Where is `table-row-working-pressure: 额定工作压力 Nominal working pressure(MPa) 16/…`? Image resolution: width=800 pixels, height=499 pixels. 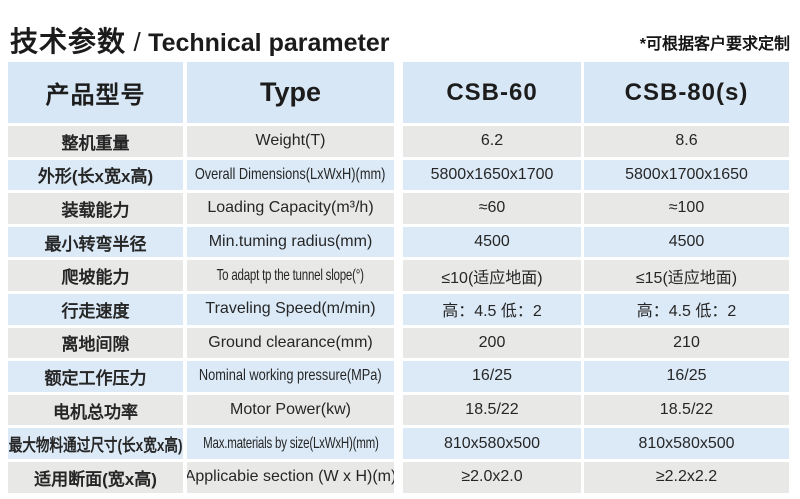 table-row-working-pressure: 额定工作压力 Nominal working pressure(MPa) 16/… is located at coordinates (398, 376).